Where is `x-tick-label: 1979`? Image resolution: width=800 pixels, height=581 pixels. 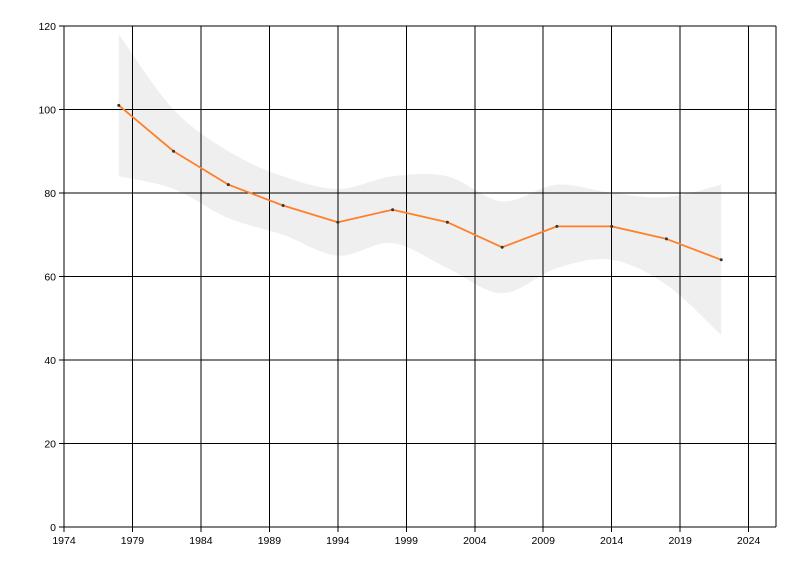 x-tick-label: 1979 is located at coordinates (133, 541).